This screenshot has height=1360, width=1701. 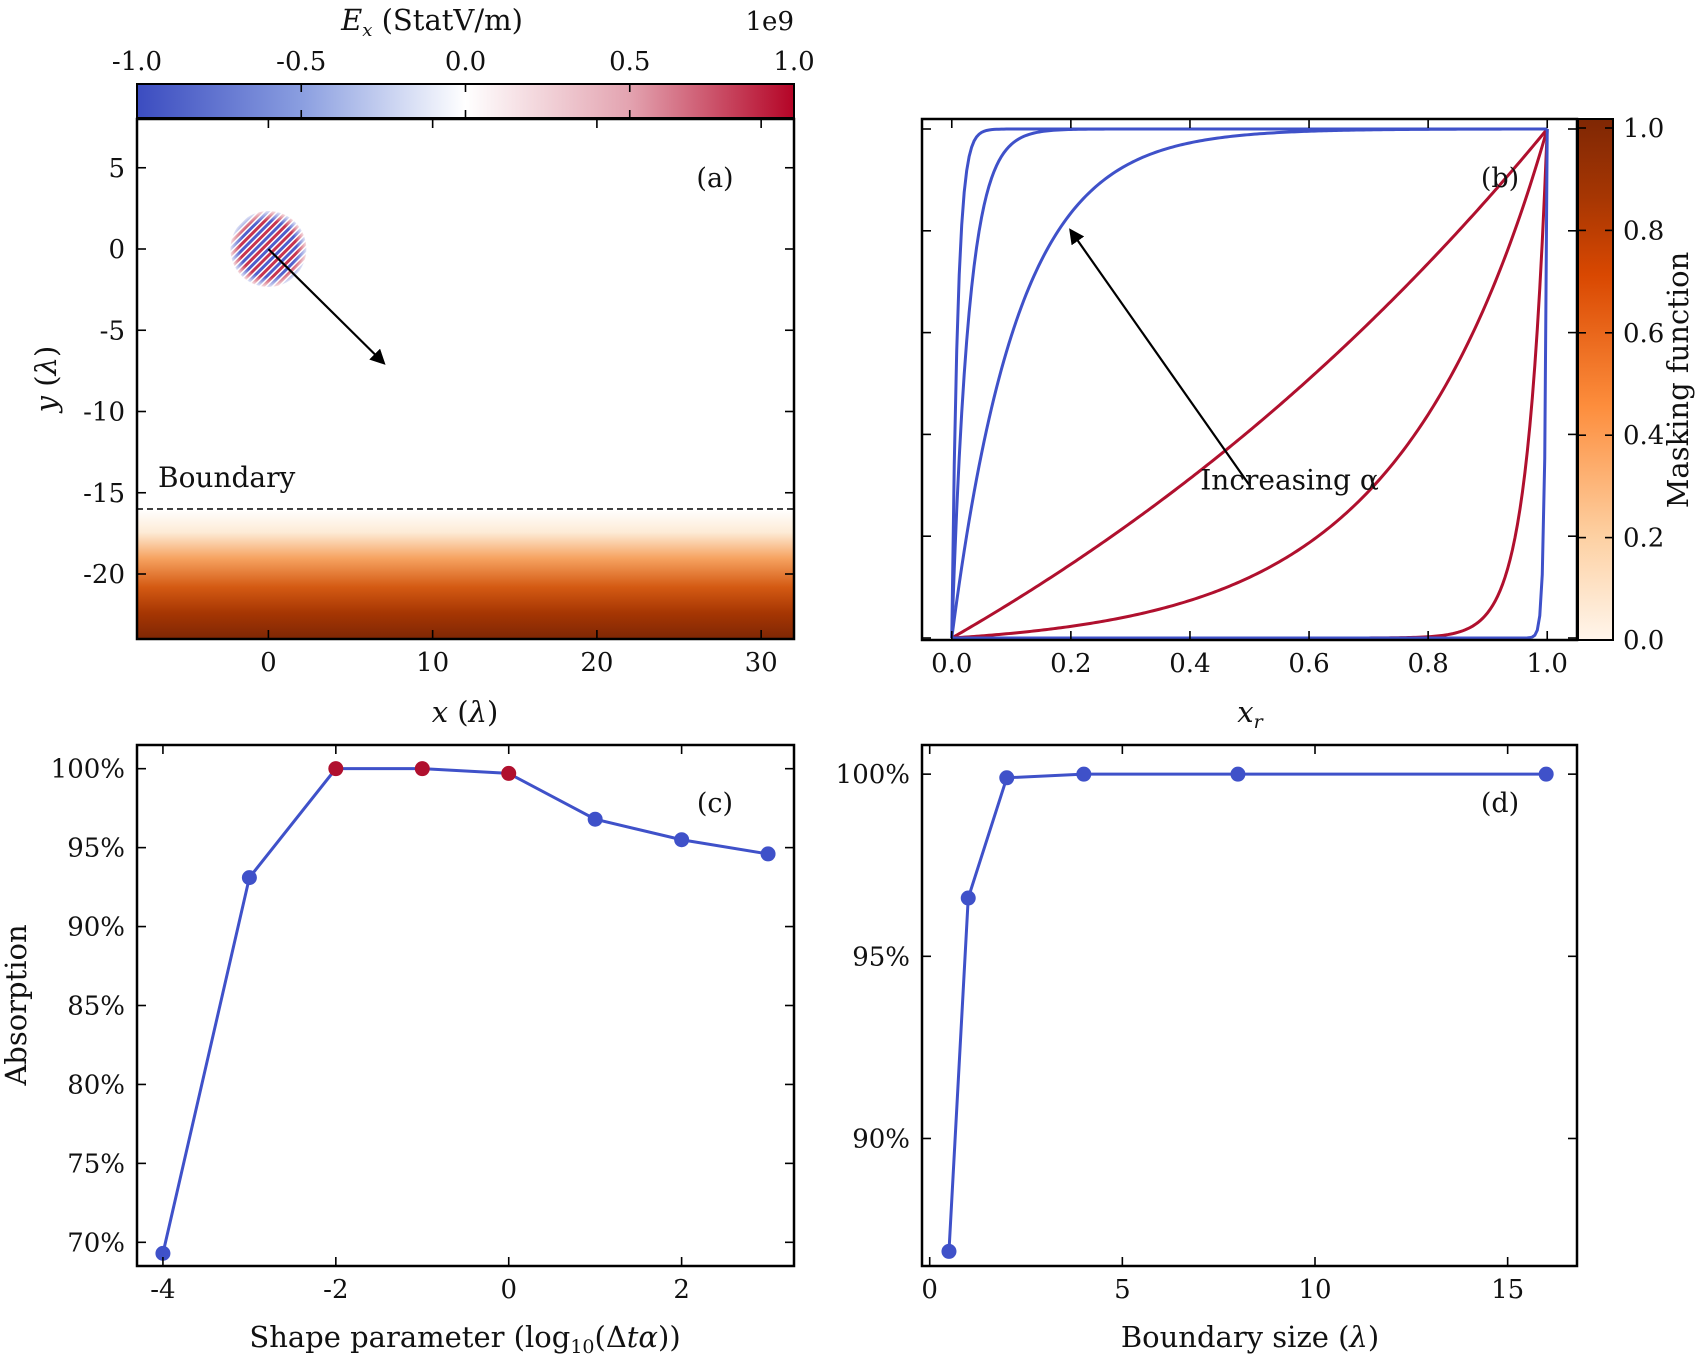 What do you see at coordinates (104, 494) in the screenshot?
I see `panel-a-ytick-label: -15` at bounding box center [104, 494].